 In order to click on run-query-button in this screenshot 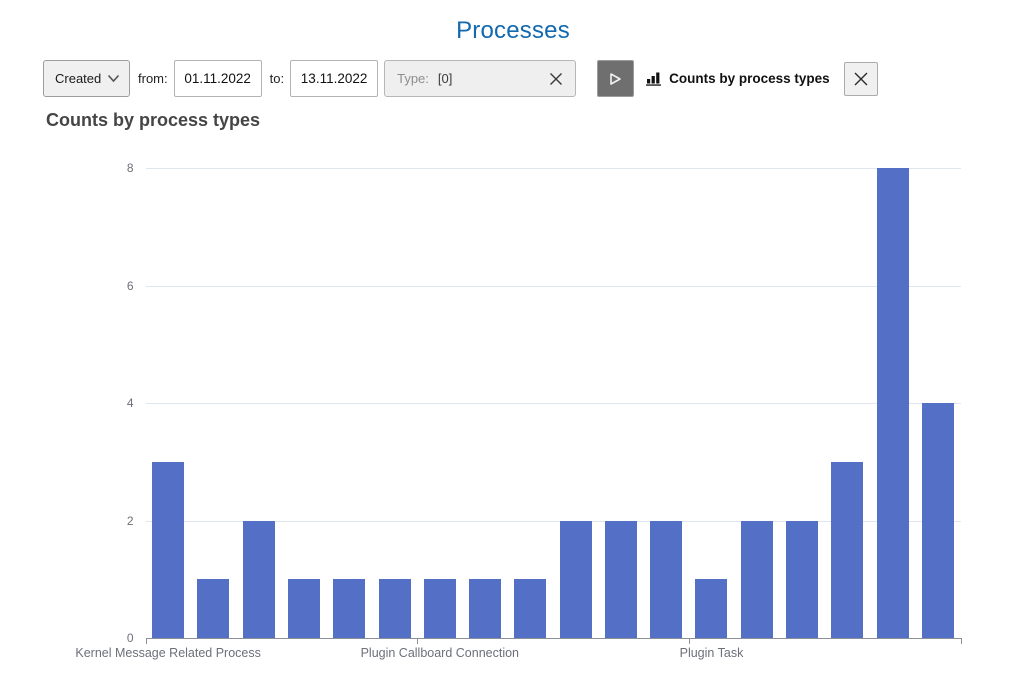, I will do `click(616, 78)`.